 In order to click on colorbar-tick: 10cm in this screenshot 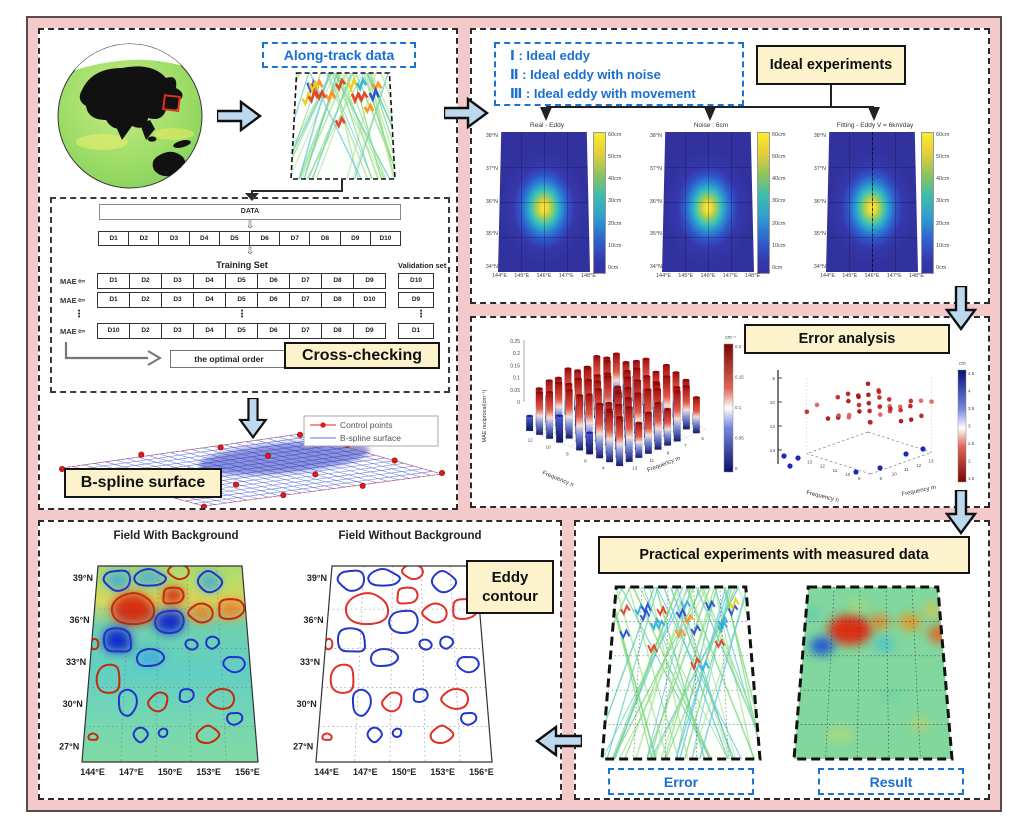, I will do `click(615, 245)`.